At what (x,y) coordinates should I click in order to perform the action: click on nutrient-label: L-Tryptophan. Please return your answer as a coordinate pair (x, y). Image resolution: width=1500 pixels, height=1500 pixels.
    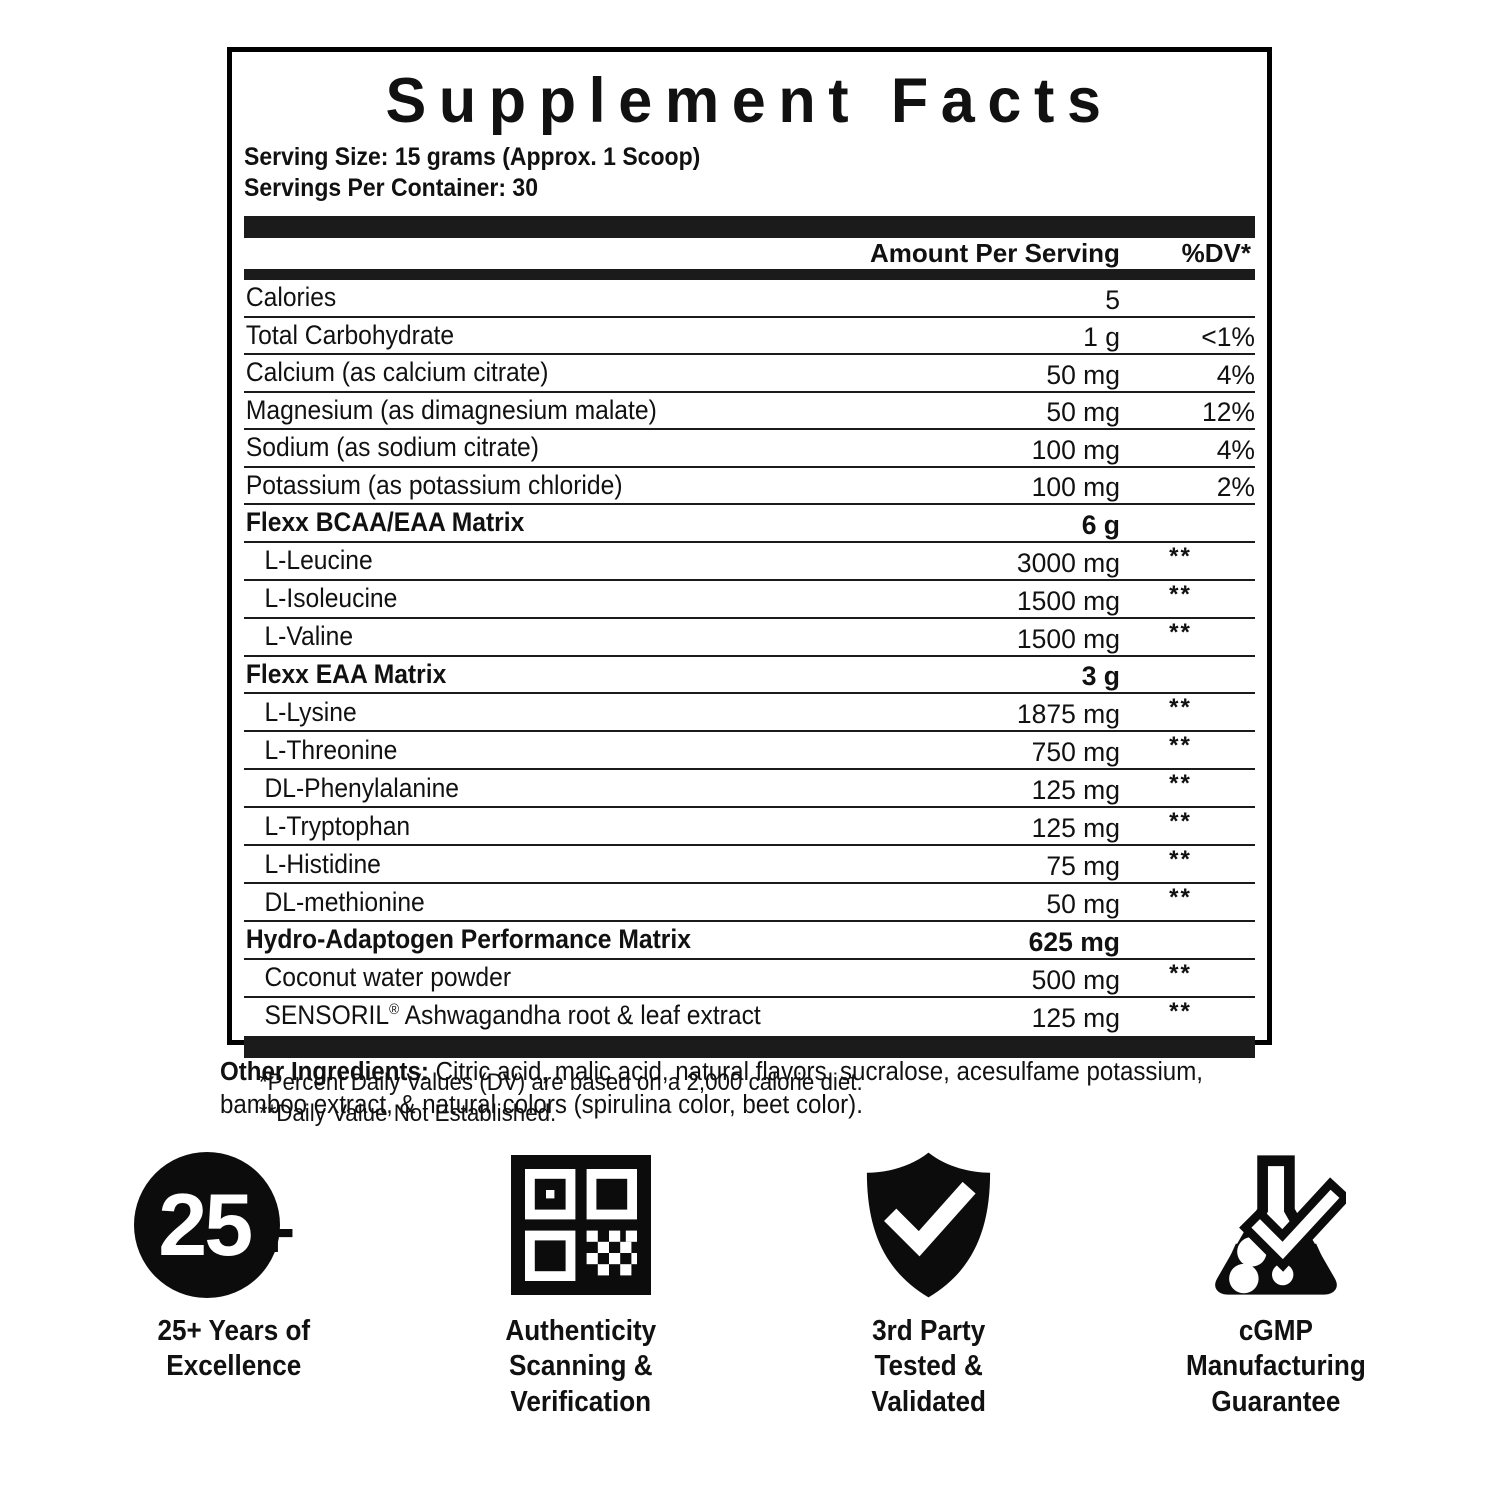
    Looking at the image, I should click on (337, 825).